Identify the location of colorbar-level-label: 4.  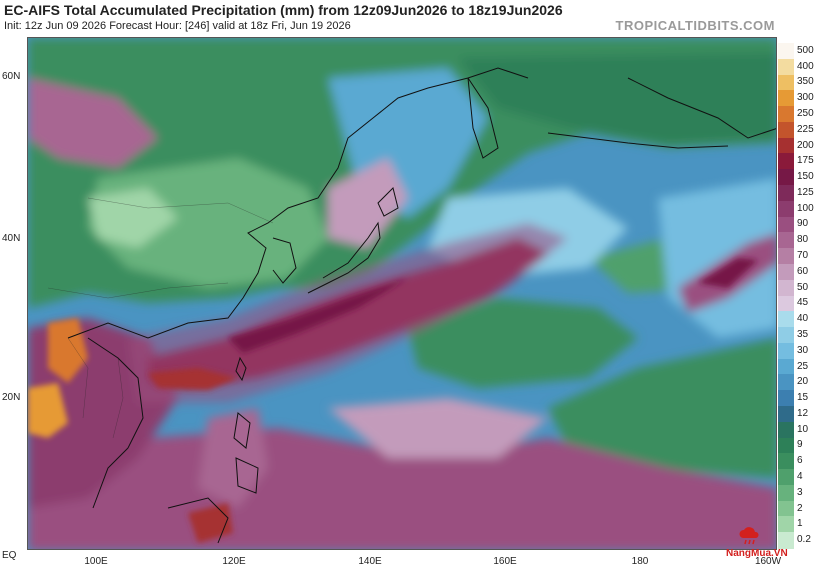
(800, 476).